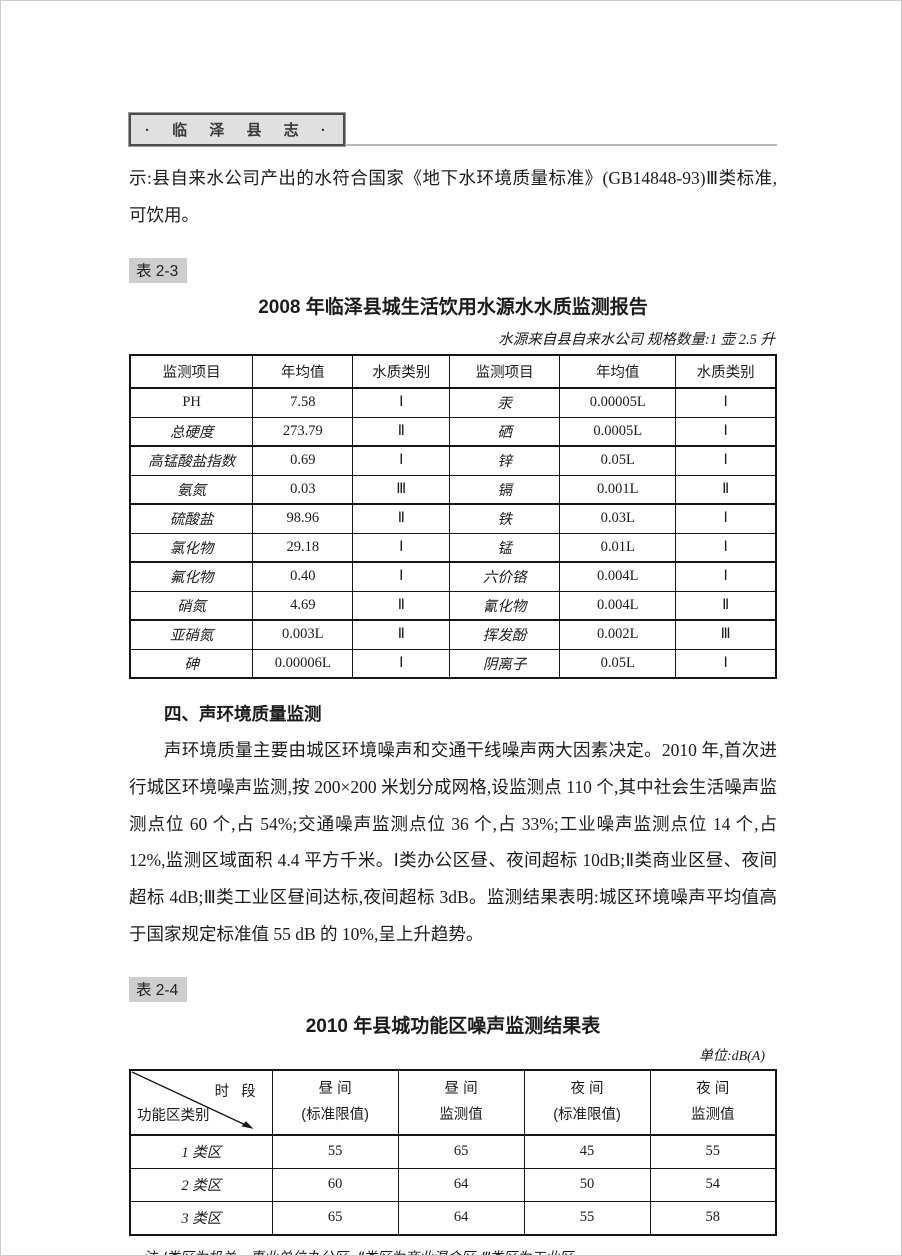  I want to click on cell-item: 氯化物, so click(191, 547).